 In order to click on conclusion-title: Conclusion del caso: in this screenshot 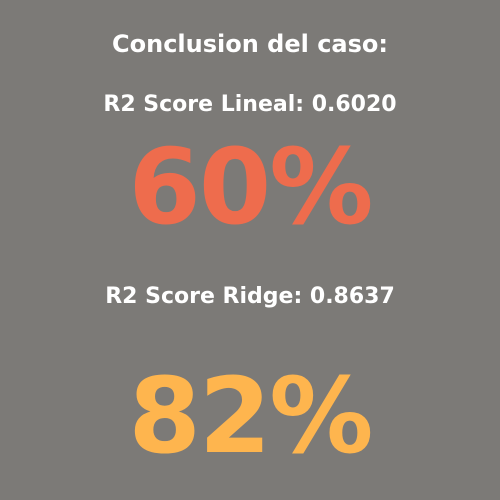, I will do `click(250, 44)`.